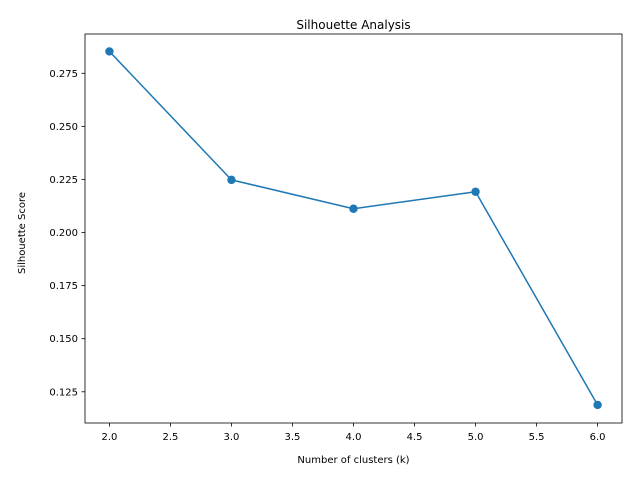 The height and width of the screenshot is (480, 640). What do you see at coordinates (293, 437) in the screenshot?
I see `x-tick-label: 3.5` at bounding box center [293, 437].